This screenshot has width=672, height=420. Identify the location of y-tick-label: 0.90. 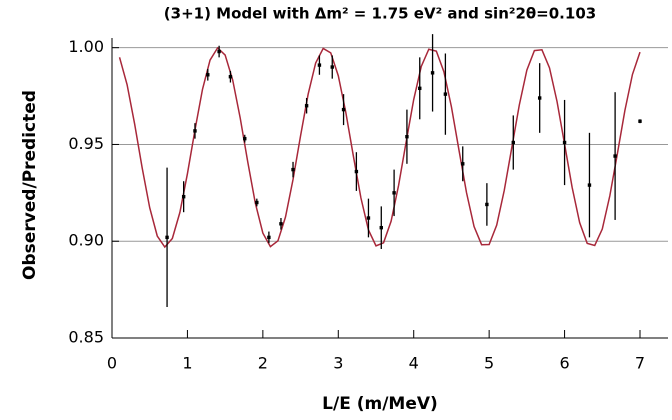
(86, 240).